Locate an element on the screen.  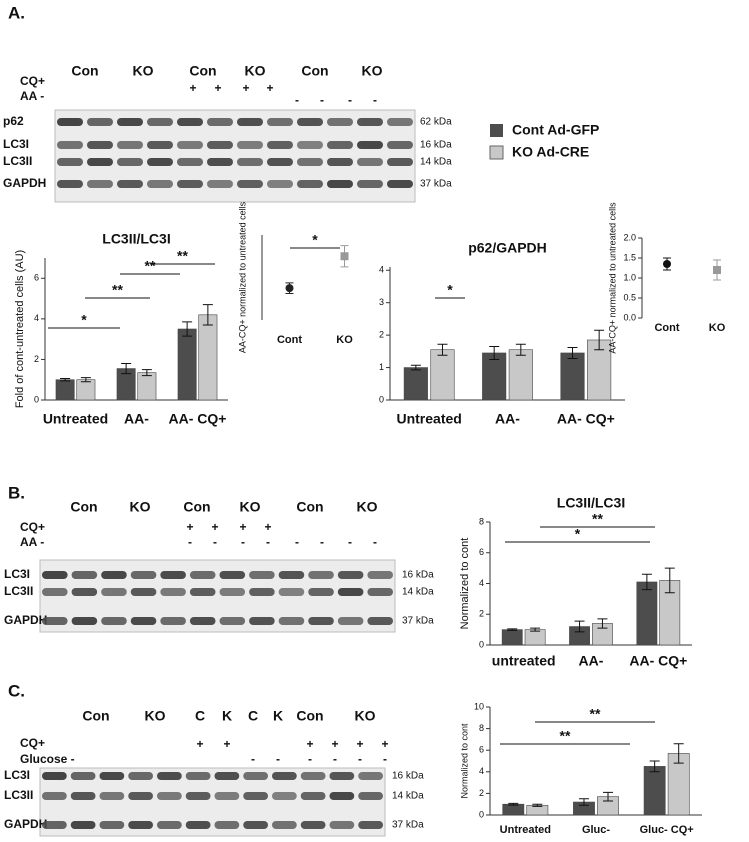
x-tick-label: Untreated is located at coordinates (428, 419).